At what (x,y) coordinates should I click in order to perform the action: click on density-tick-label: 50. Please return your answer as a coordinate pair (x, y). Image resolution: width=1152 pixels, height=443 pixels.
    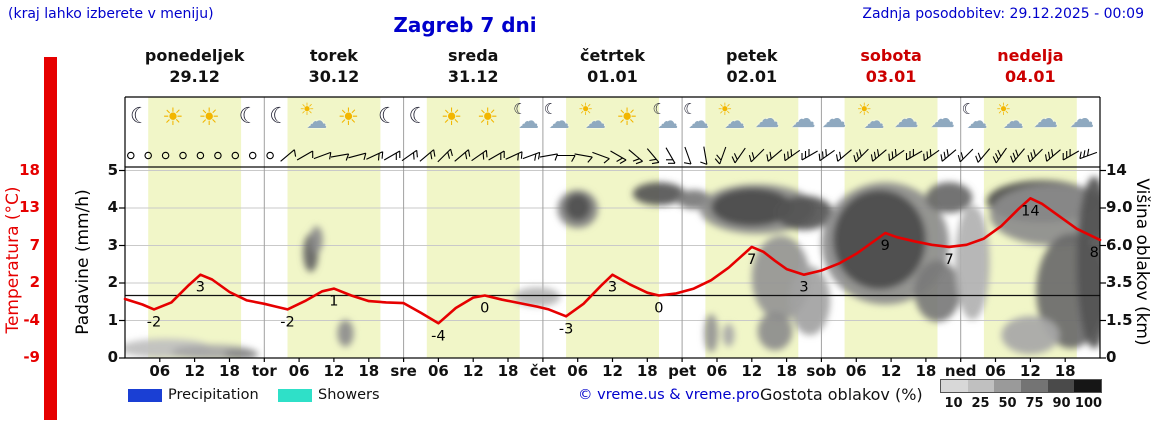
    Looking at the image, I should click on (1007, 403).